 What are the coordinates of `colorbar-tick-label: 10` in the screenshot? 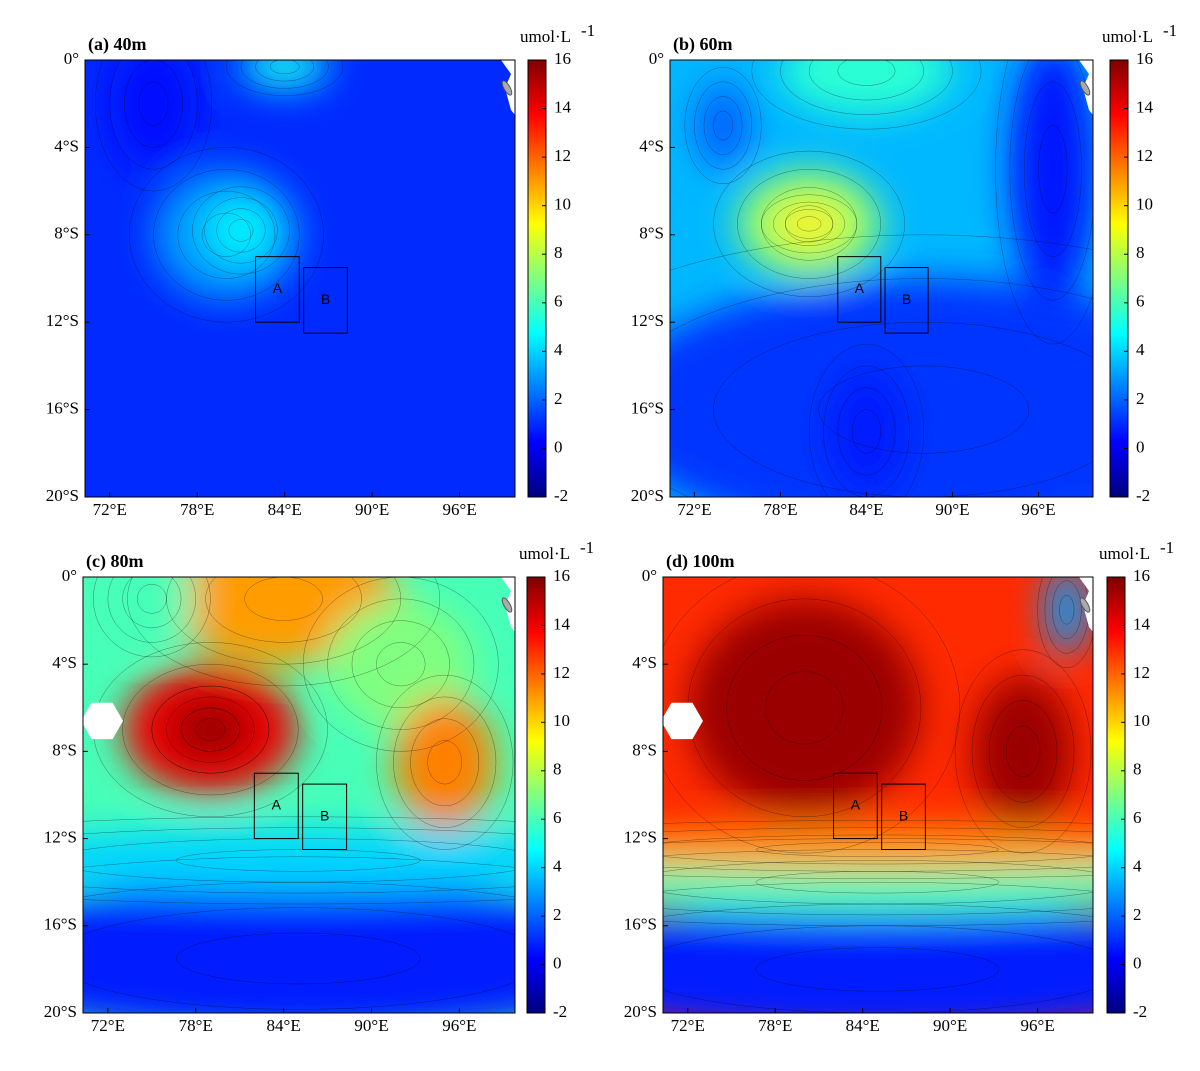 It's located at (562, 204).